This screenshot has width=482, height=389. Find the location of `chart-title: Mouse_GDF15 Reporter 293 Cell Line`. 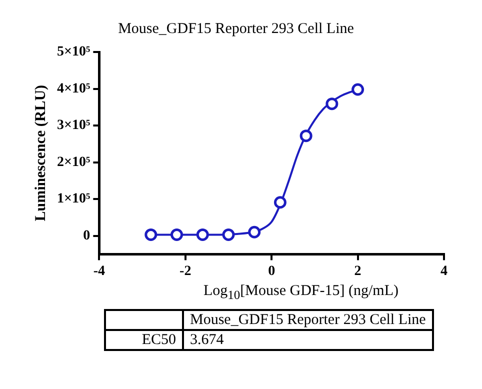

chart-title: Mouse_GDF15 Reporter 293 Cell Line is located at coordinates (236, 28).